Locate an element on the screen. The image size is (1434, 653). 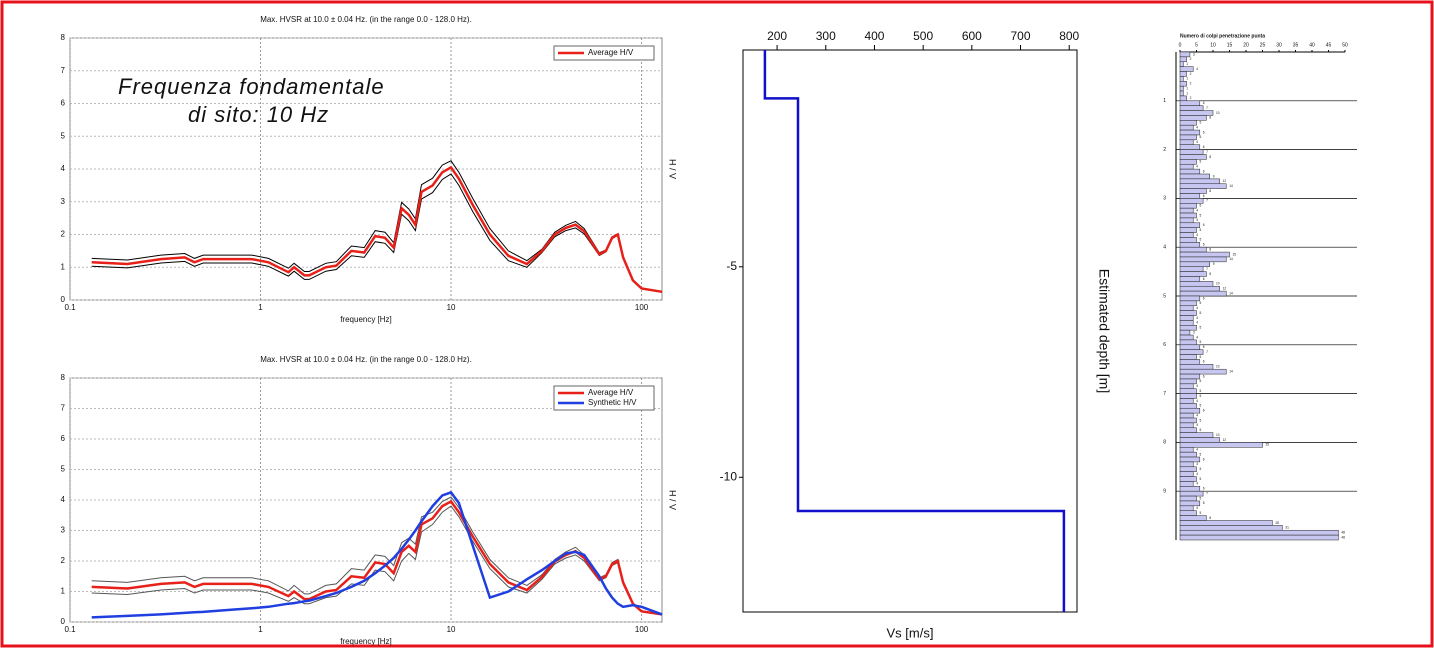
bar-value-label: 31 is located at coordinates (1287, 528).